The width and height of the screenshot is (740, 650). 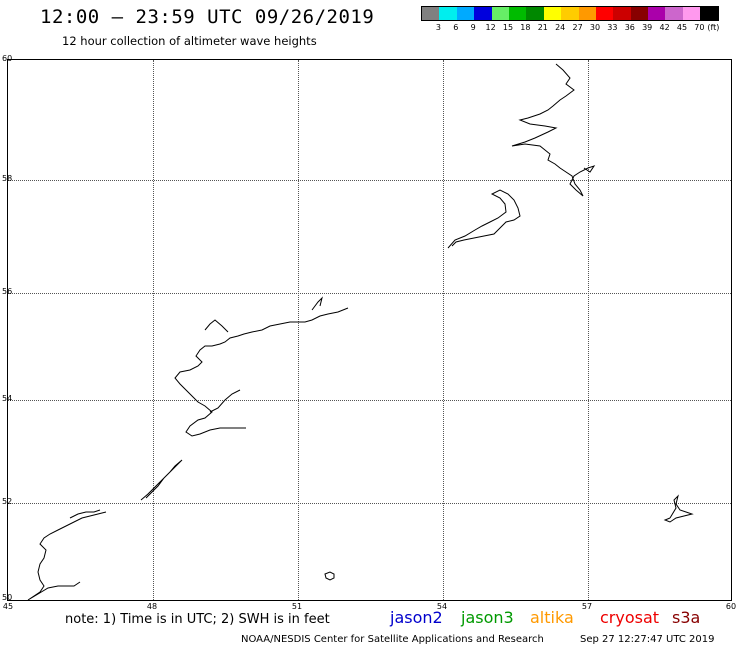 What do you see at coordinates (731, 606) in the screenshot?
I see `lon-label-60: 60` at bounding box center [731, 606].